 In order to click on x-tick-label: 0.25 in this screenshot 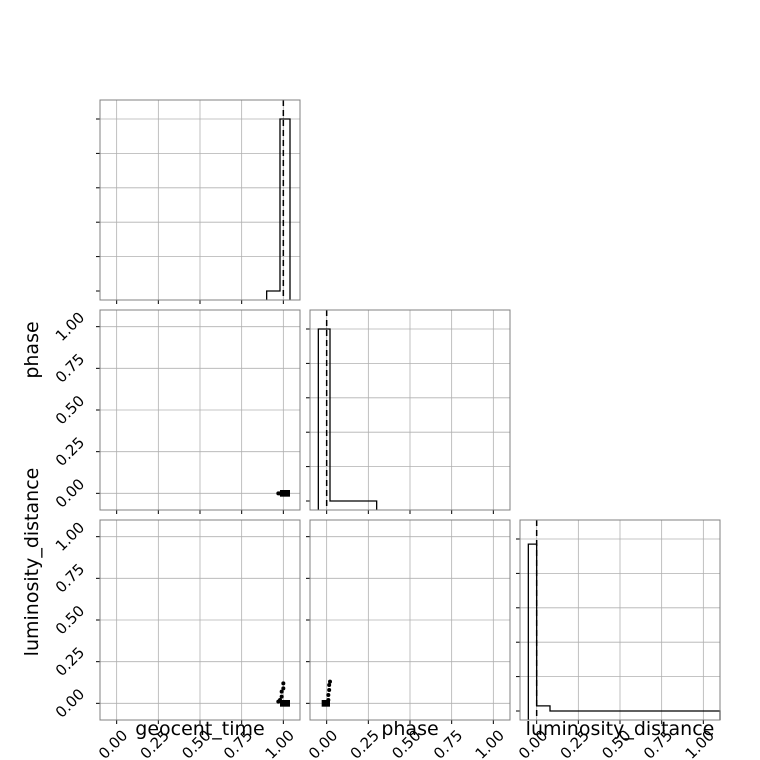, I will do `click(365, 743)`.